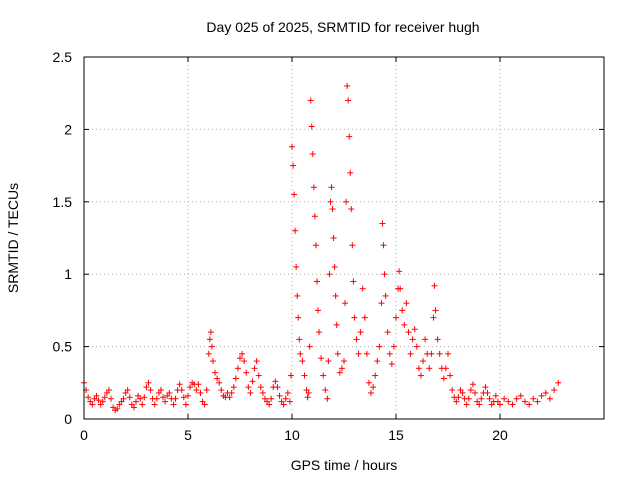 This screenshot has height=480, width=640. I want to click on x-tick-label: 5, so click(188, 435).